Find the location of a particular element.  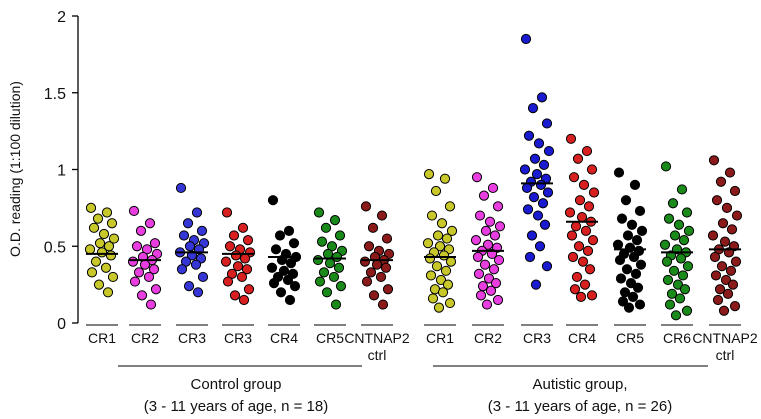

y-tick-label: 1 is located at coordinates (61, 171).